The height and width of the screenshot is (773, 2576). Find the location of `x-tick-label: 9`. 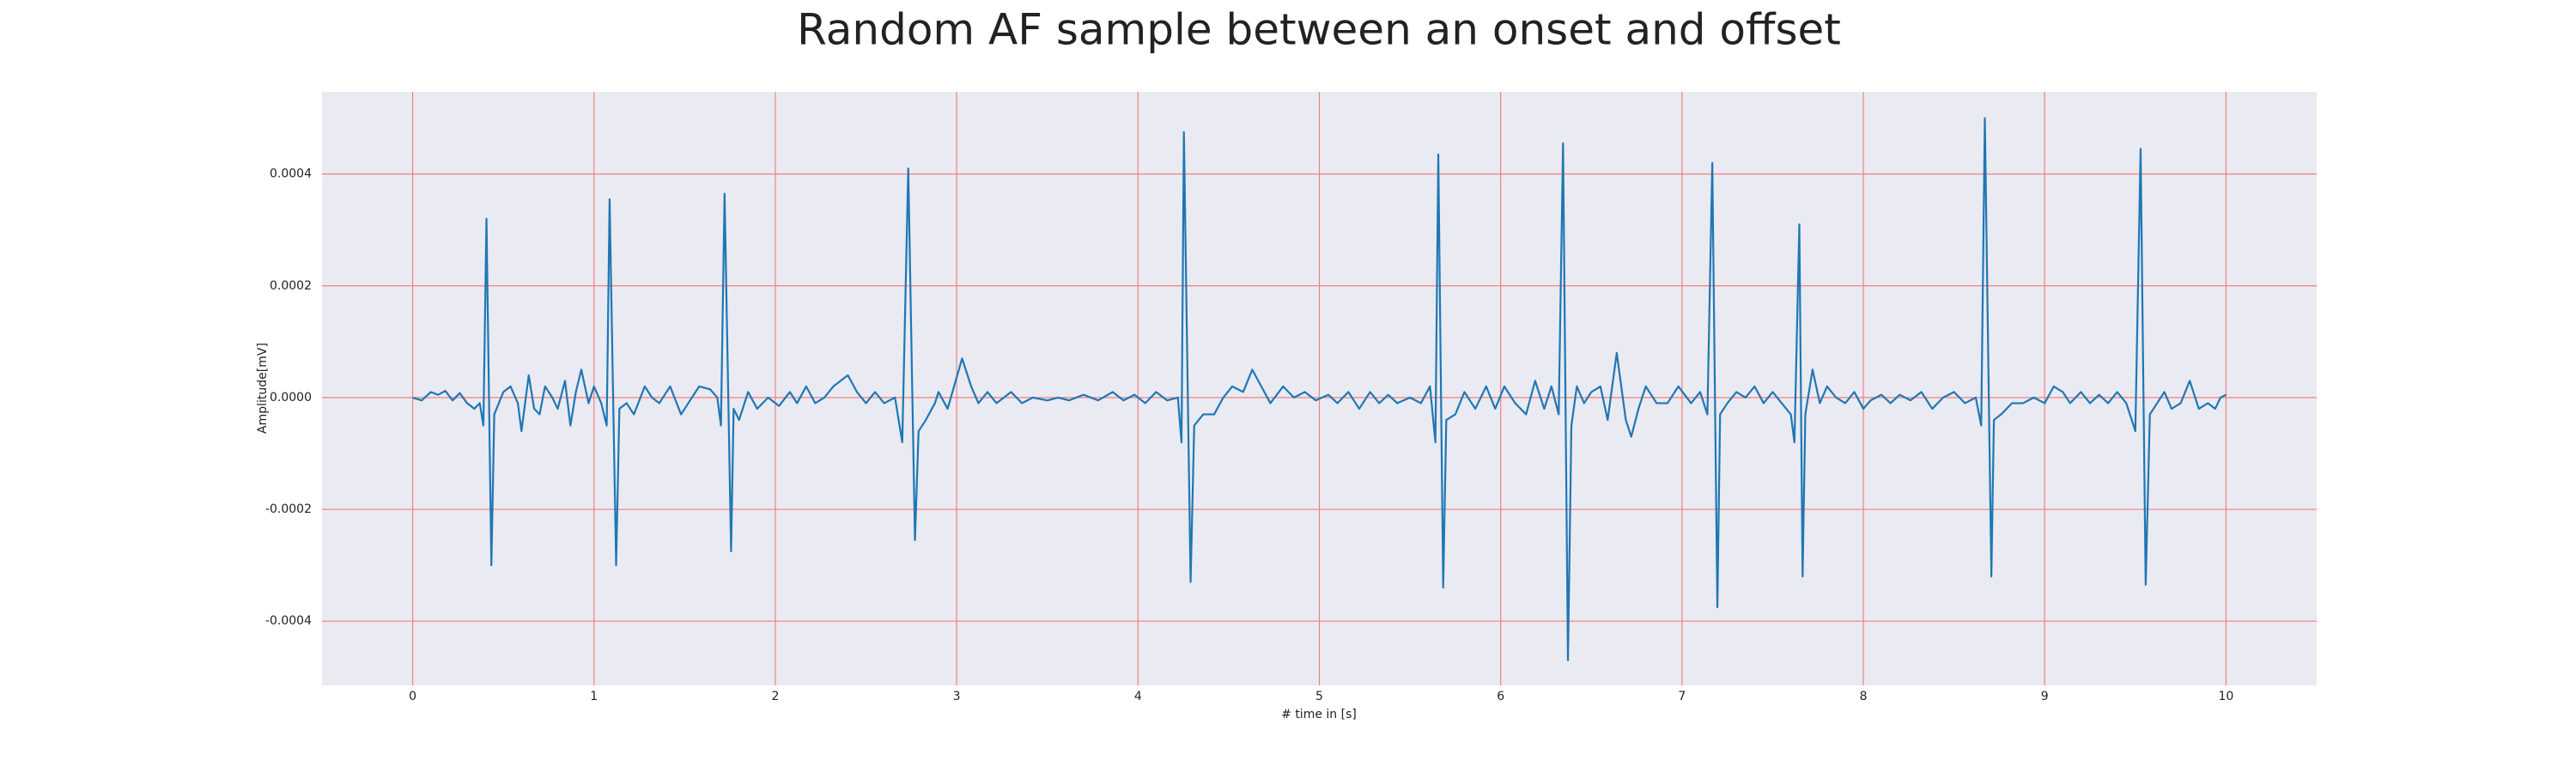

x-tick-label: 9 is located at coordinates (2045, 696).